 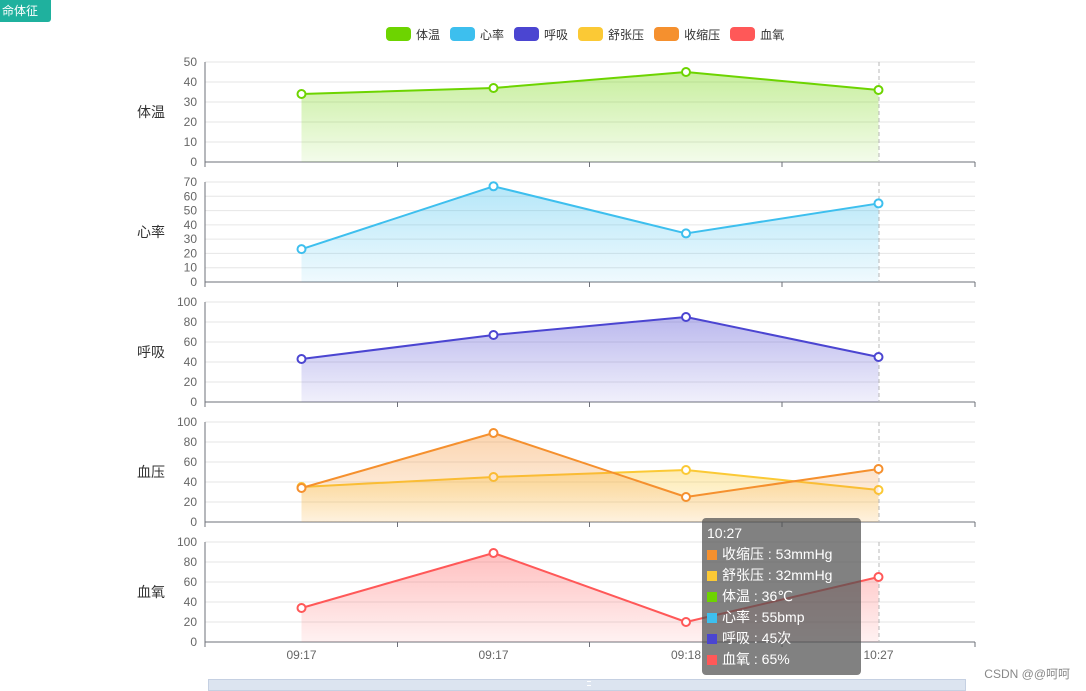 What do you see at coordinates (702, 34) in the screenshot?
I see `legend-label: 收缩压` at bounding box center [702, 34].